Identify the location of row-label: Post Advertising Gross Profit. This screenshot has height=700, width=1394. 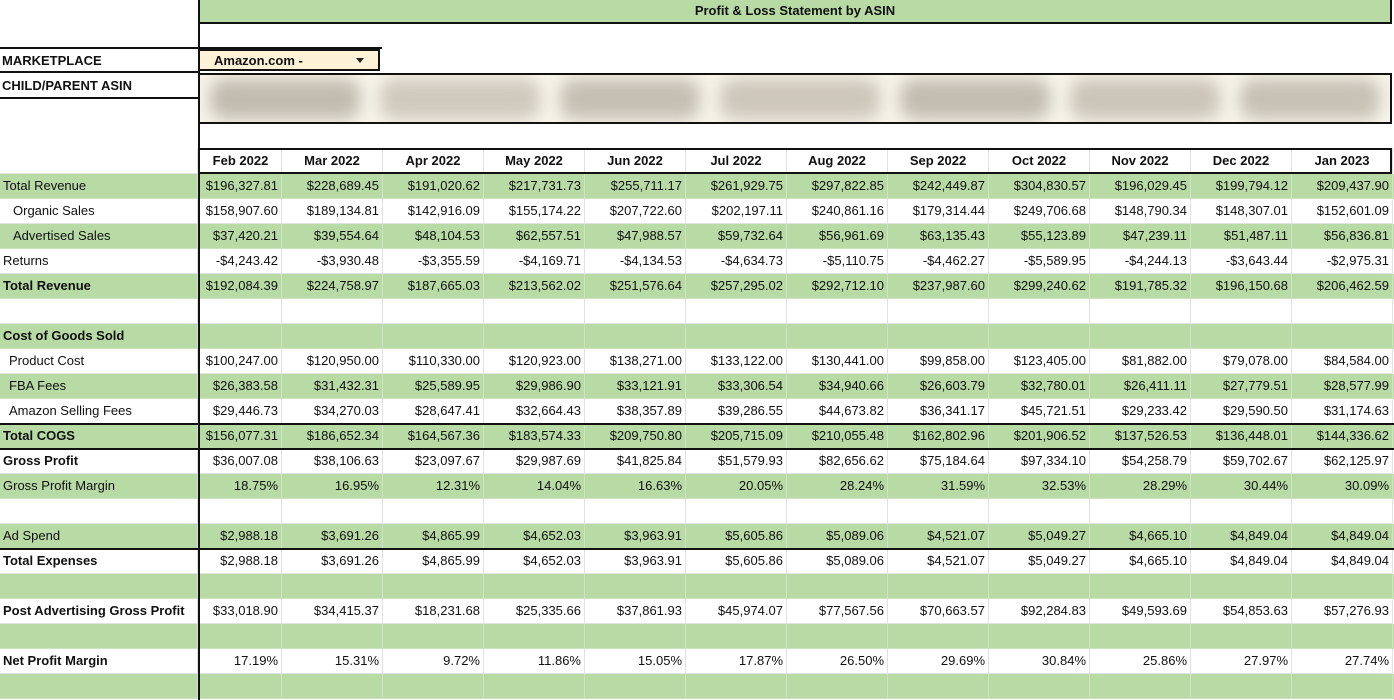
(99, 611).